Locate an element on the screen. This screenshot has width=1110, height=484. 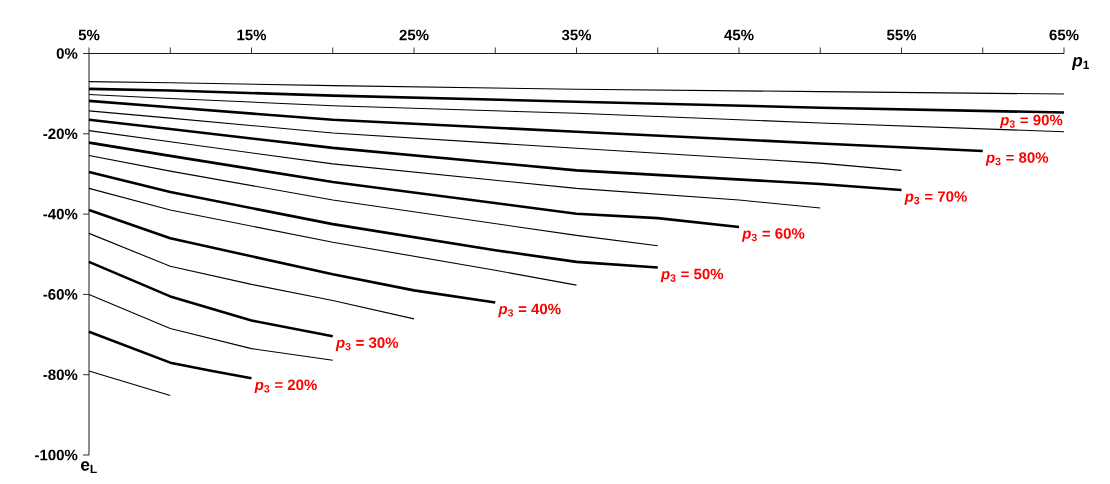
series-label: p$_{3}$ = 20% is located at coordinates (285, 386).